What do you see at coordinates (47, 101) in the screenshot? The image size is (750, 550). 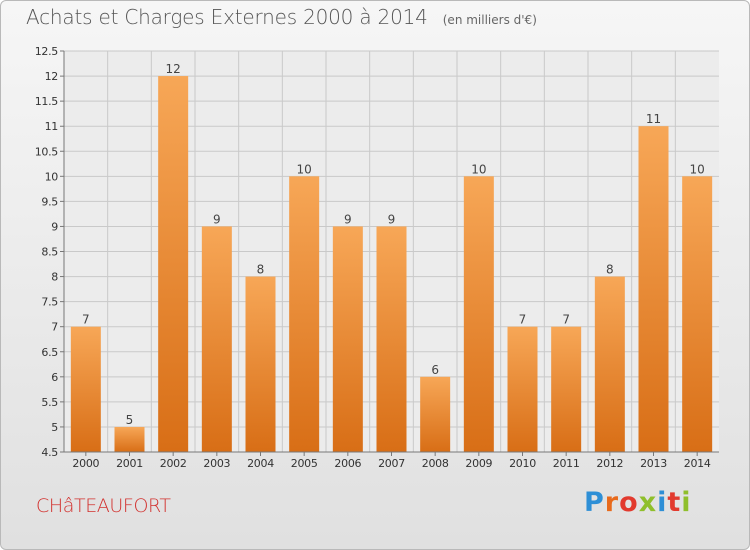 I see `y-tick-label: 11.5` at bounding box center [47, 101].